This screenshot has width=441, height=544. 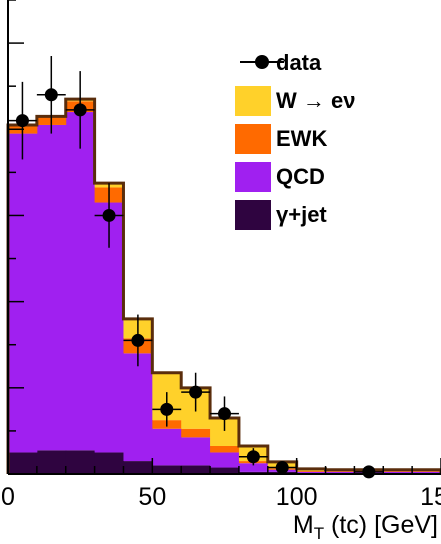 What do you see at coordinates (8, 497) in the screenshot?
I see `x-tick-label-0: 0` at bounding box center [8, 497].